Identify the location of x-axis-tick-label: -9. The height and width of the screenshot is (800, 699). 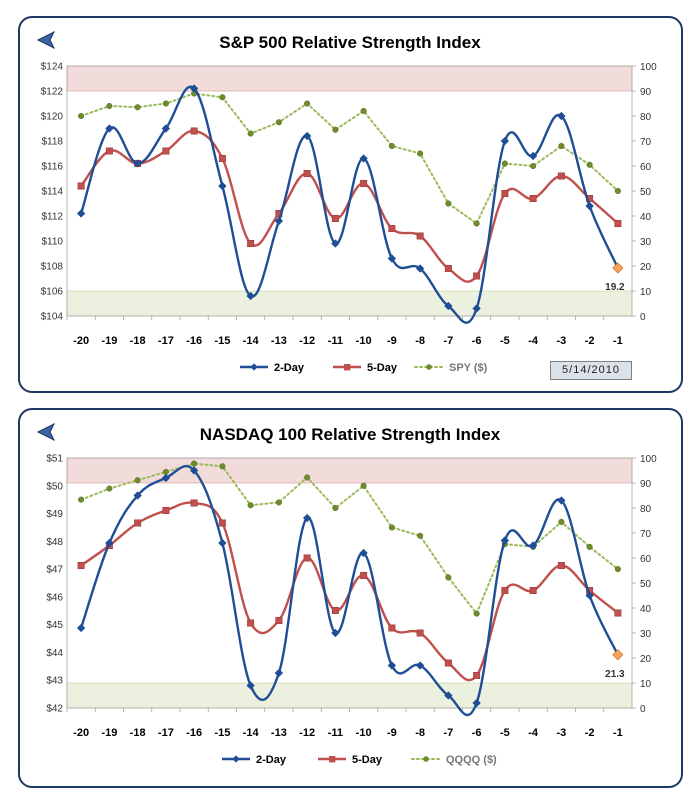
(392, 733).